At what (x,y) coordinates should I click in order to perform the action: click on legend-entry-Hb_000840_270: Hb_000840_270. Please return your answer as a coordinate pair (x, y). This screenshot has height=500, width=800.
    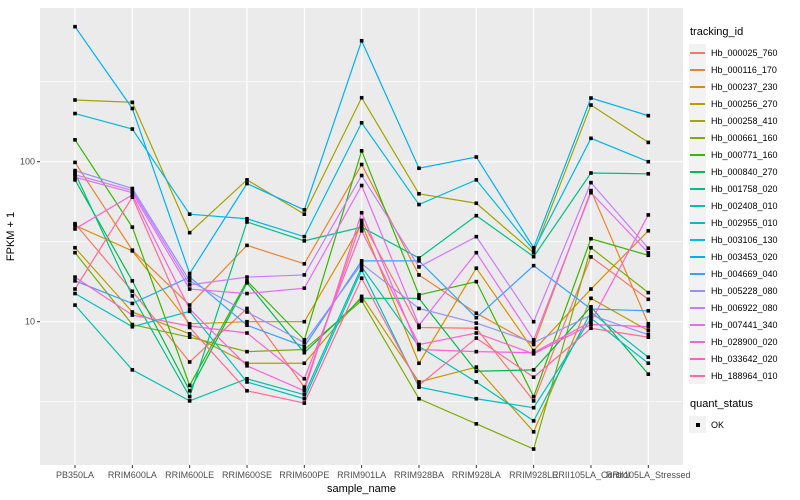
    Looking at the image, I should click on (744, 171).